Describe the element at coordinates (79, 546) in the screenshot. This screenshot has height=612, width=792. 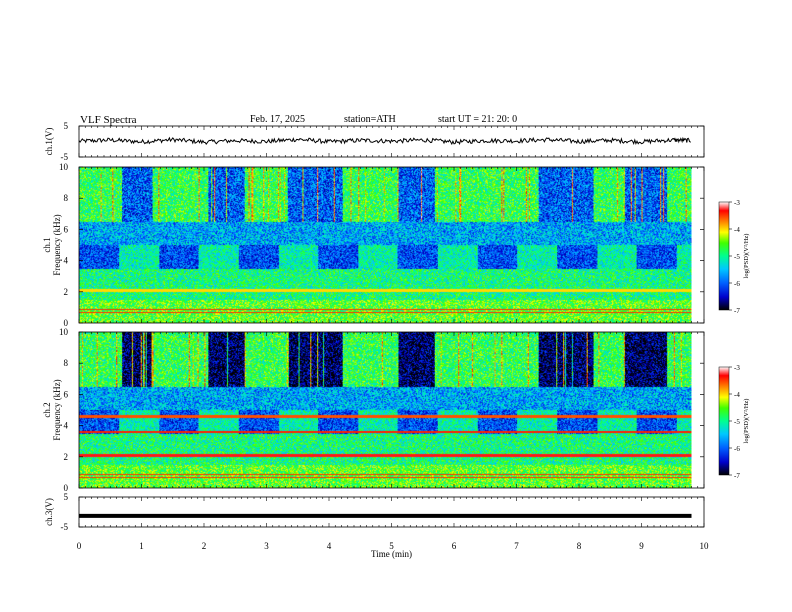
I see `x-tick-label: 0` at that location.